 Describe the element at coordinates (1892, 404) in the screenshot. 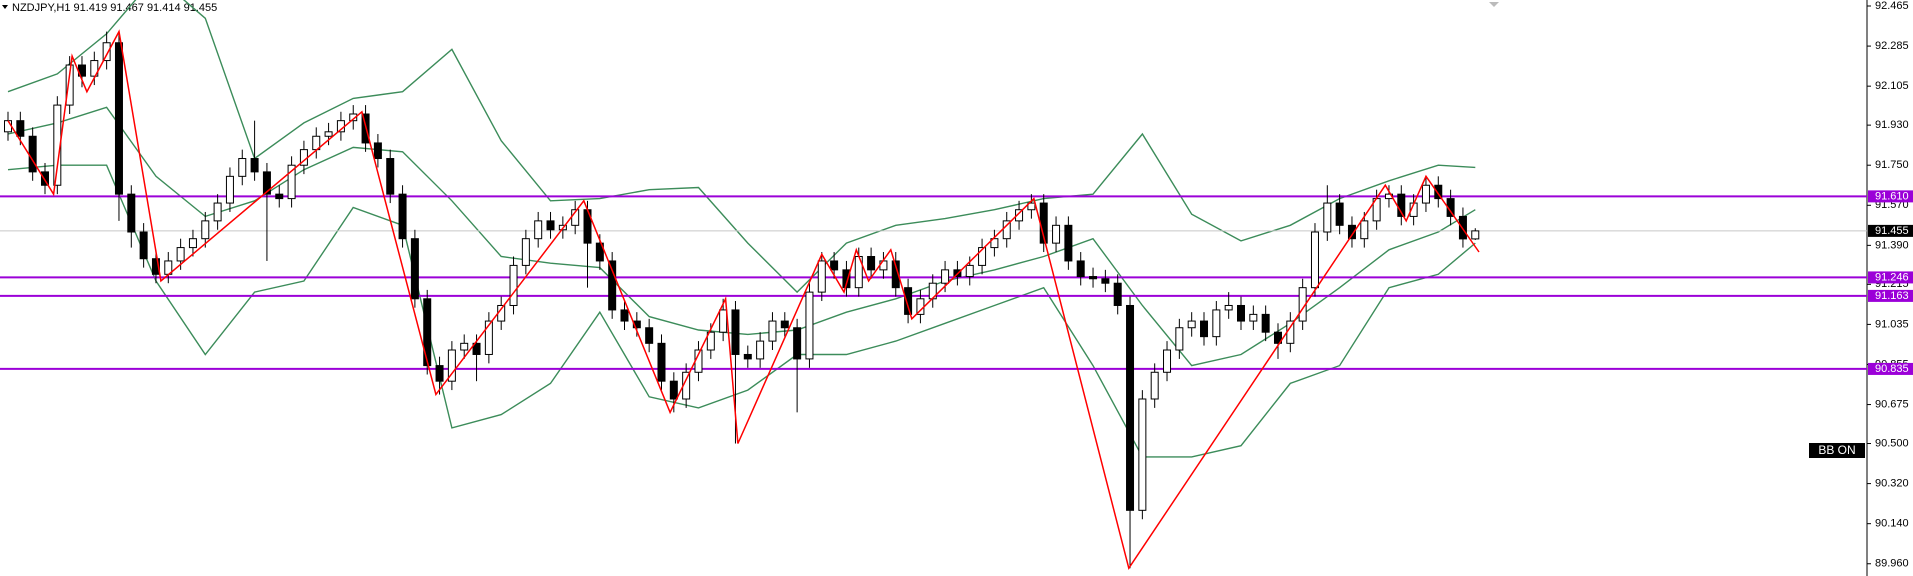

I see `y-tick-label: 90.675` at that location.